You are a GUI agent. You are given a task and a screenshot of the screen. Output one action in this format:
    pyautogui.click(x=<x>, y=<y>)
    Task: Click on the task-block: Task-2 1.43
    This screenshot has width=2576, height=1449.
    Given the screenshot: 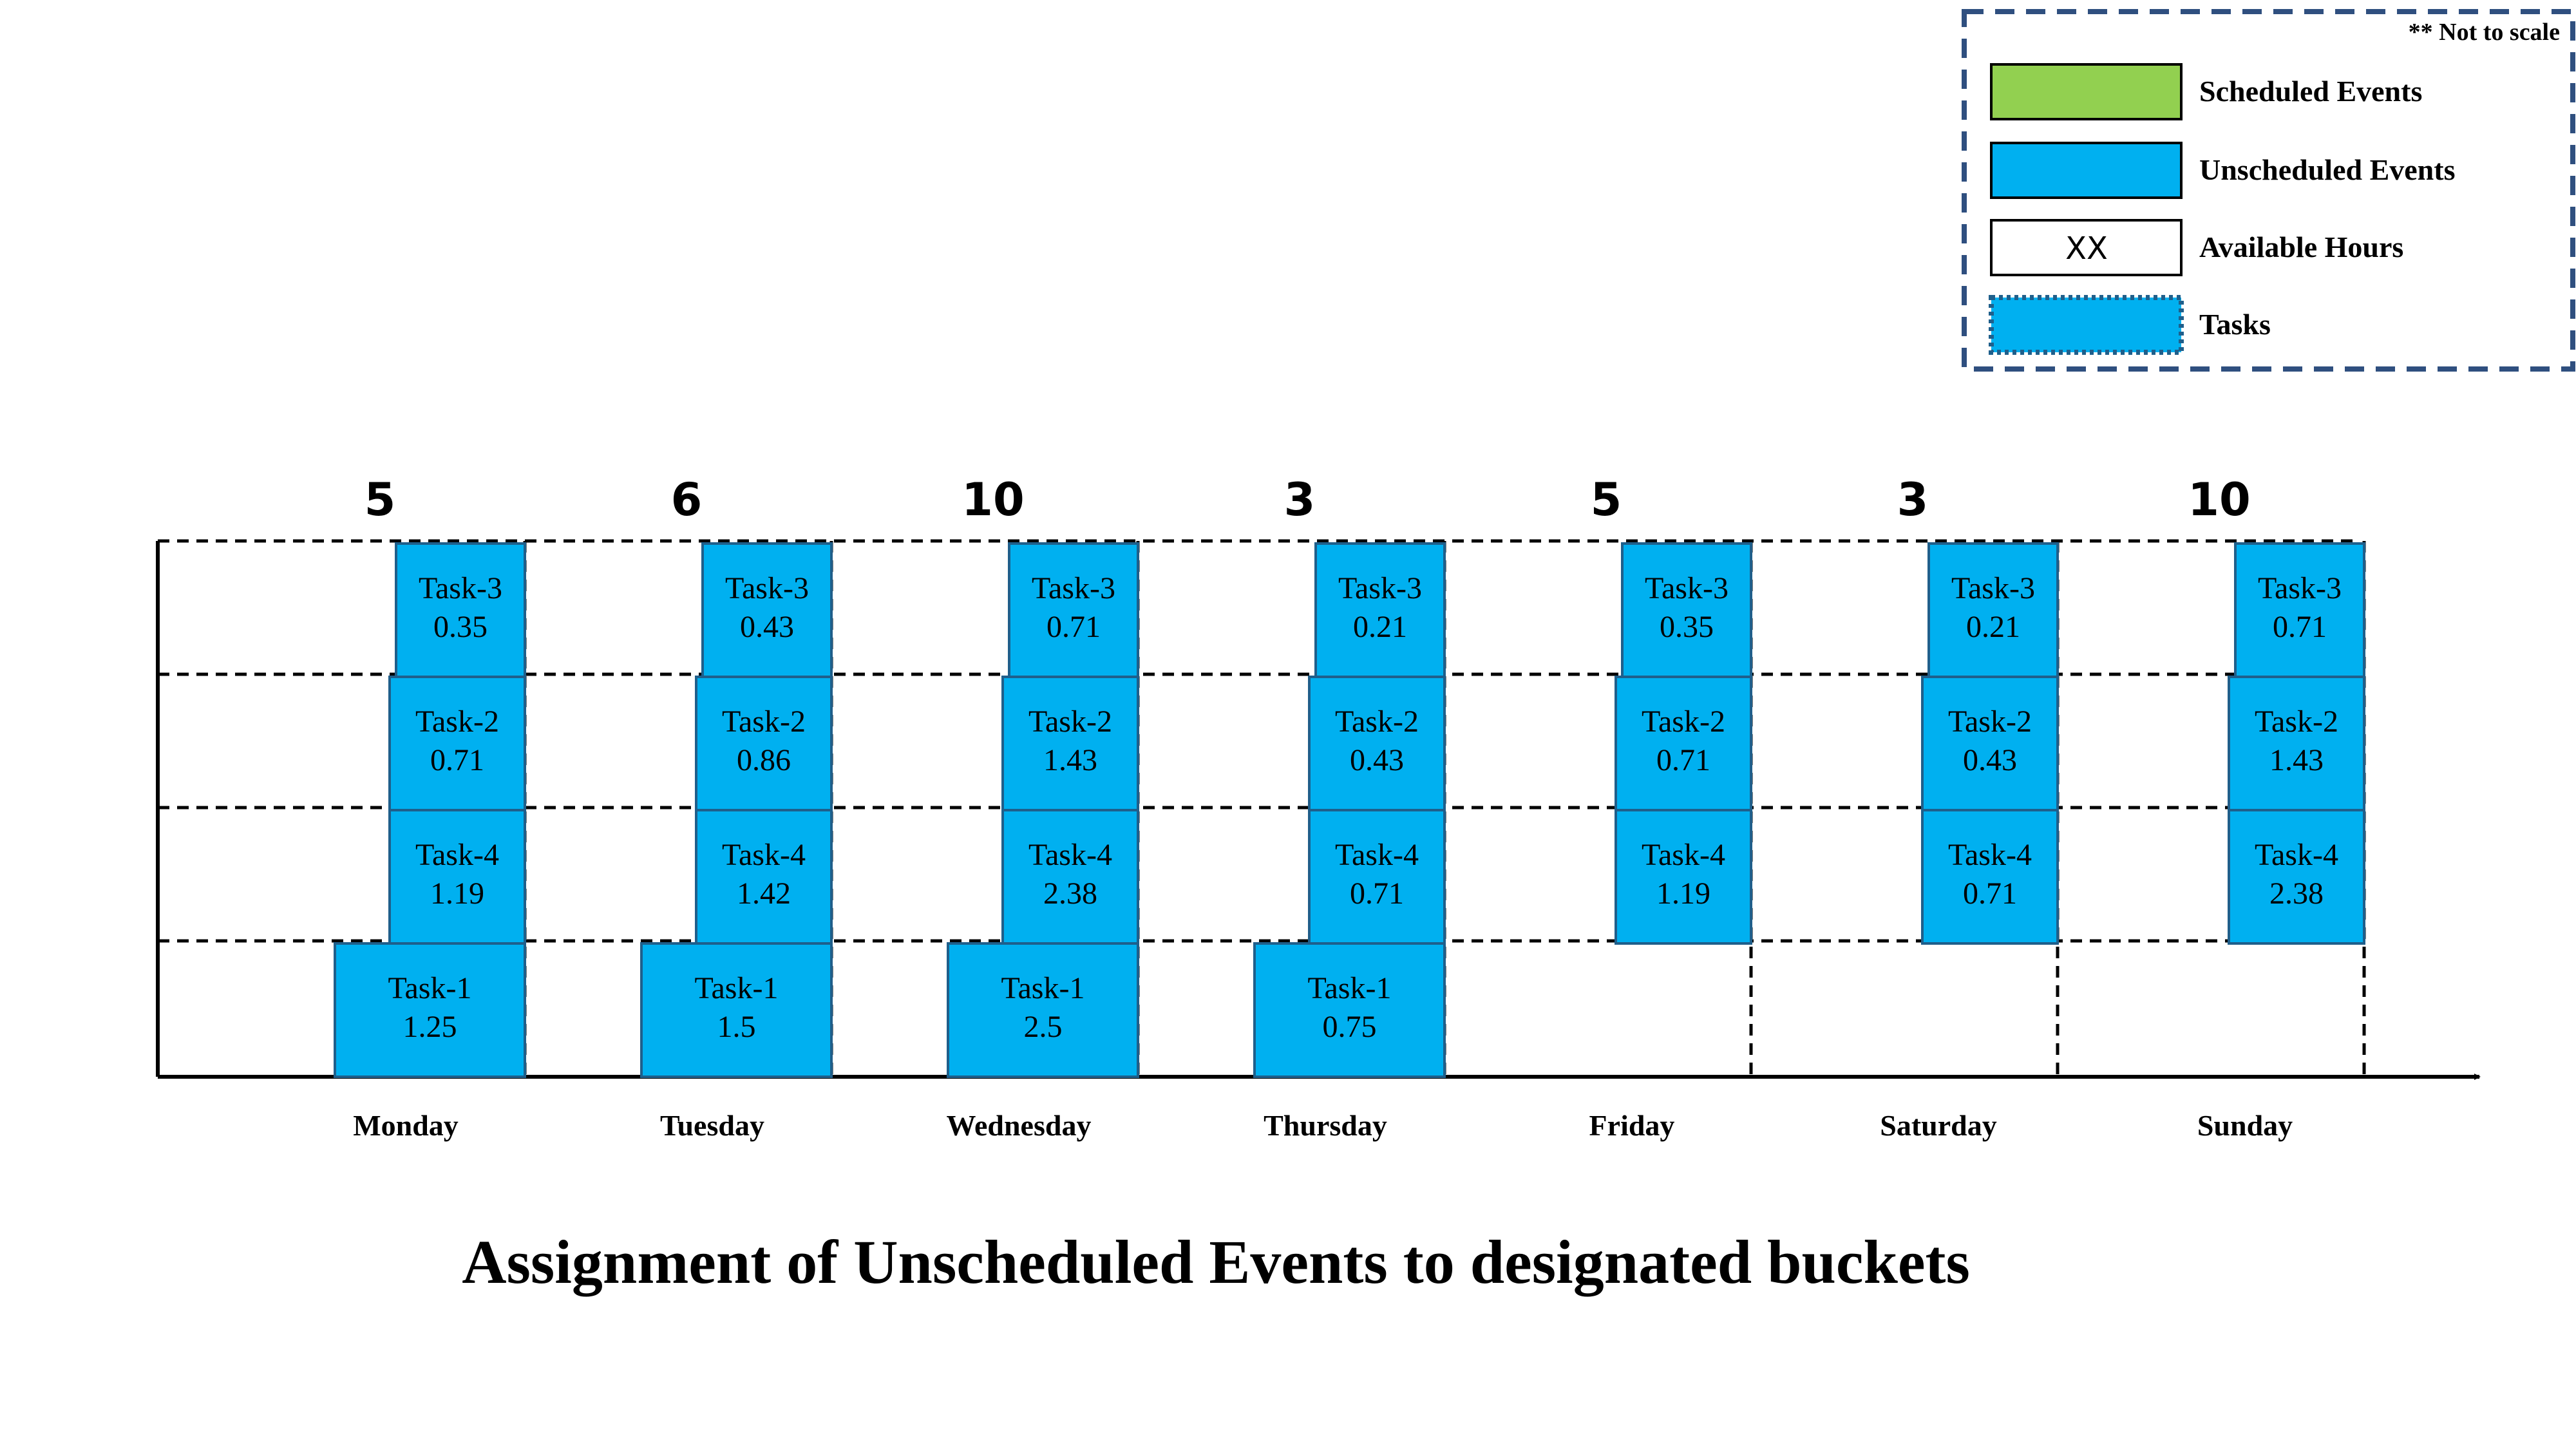 What is the action you would take?
    pyautogui.click(x=1070, y=744)
    